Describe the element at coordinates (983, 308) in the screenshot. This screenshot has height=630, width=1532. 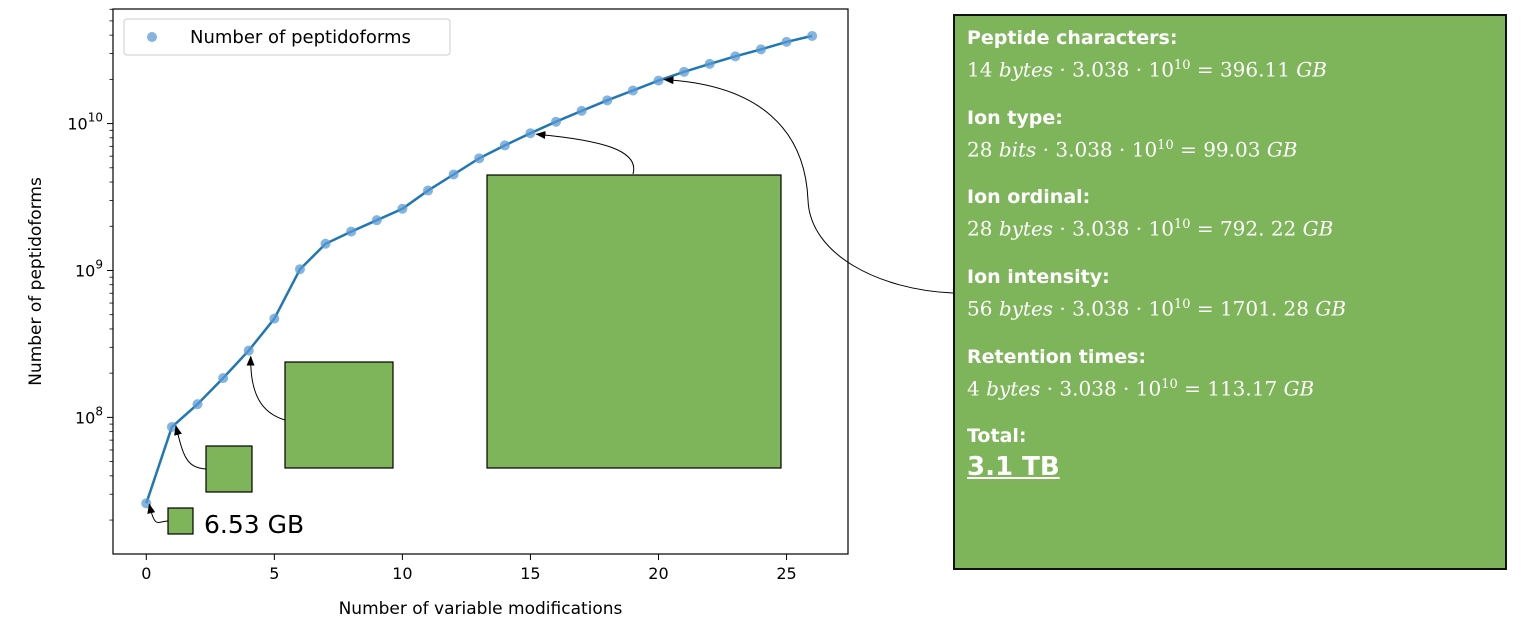
I see `formula-quantity: 56` at that location.